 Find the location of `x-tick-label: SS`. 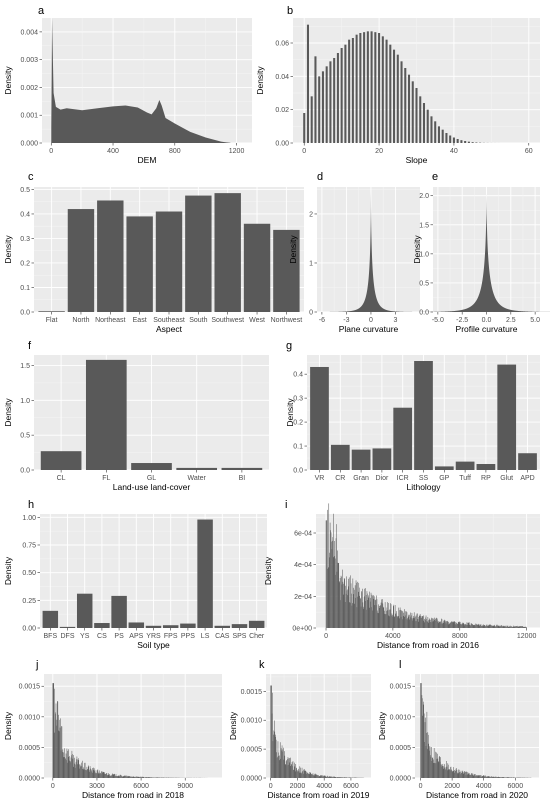

x-tick-label: SS is located at coordinates (424, 478).